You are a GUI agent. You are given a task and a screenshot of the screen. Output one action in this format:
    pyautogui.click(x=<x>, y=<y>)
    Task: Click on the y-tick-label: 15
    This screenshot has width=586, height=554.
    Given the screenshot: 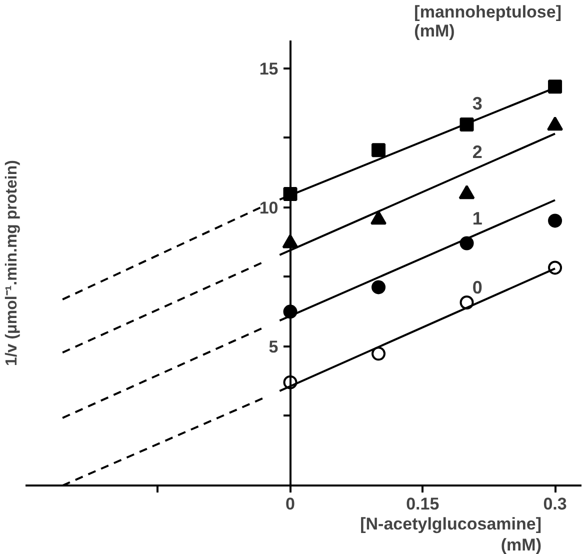 What is the action you would take?
    pyautogui.click(x=268, y=68)
    